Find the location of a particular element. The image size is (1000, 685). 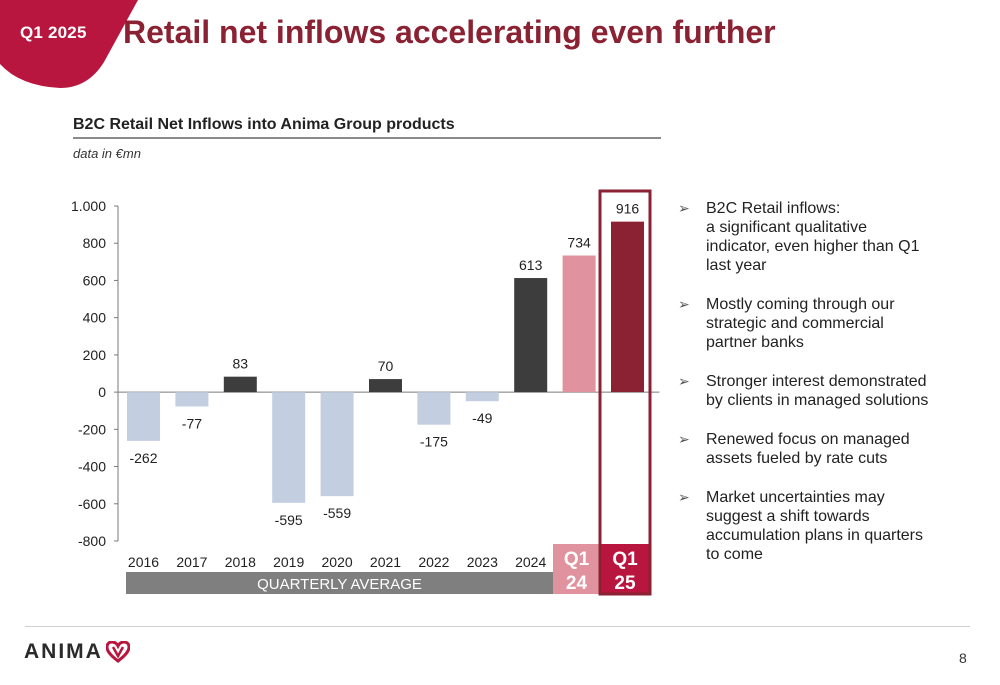

bar-2023 is located at coordinates (482, 397).